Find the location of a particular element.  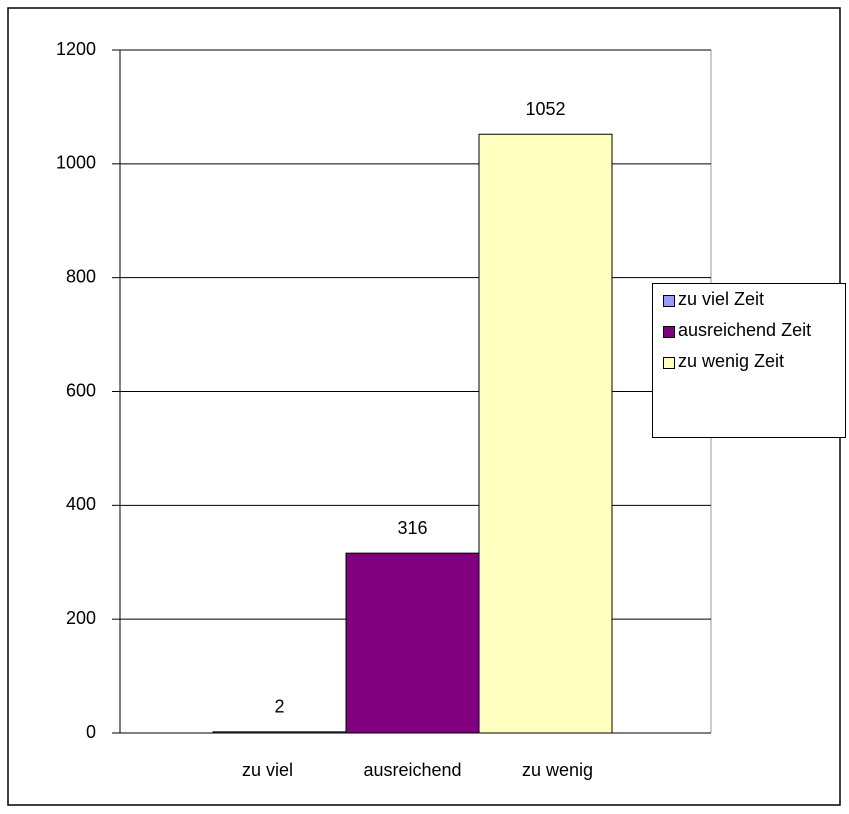

y-tick-label: 200 is located at coordinates (81, 618).